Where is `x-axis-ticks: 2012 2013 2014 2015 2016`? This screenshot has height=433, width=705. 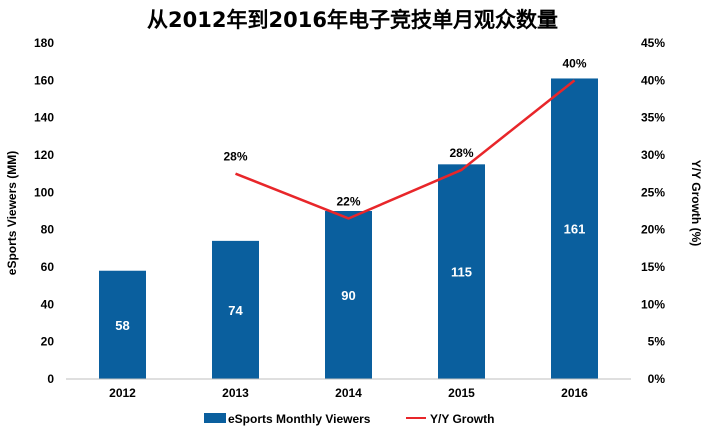
x-axis-ticks: 2012 2013 2014 2015 2016 is located at coordinates (348, 393).